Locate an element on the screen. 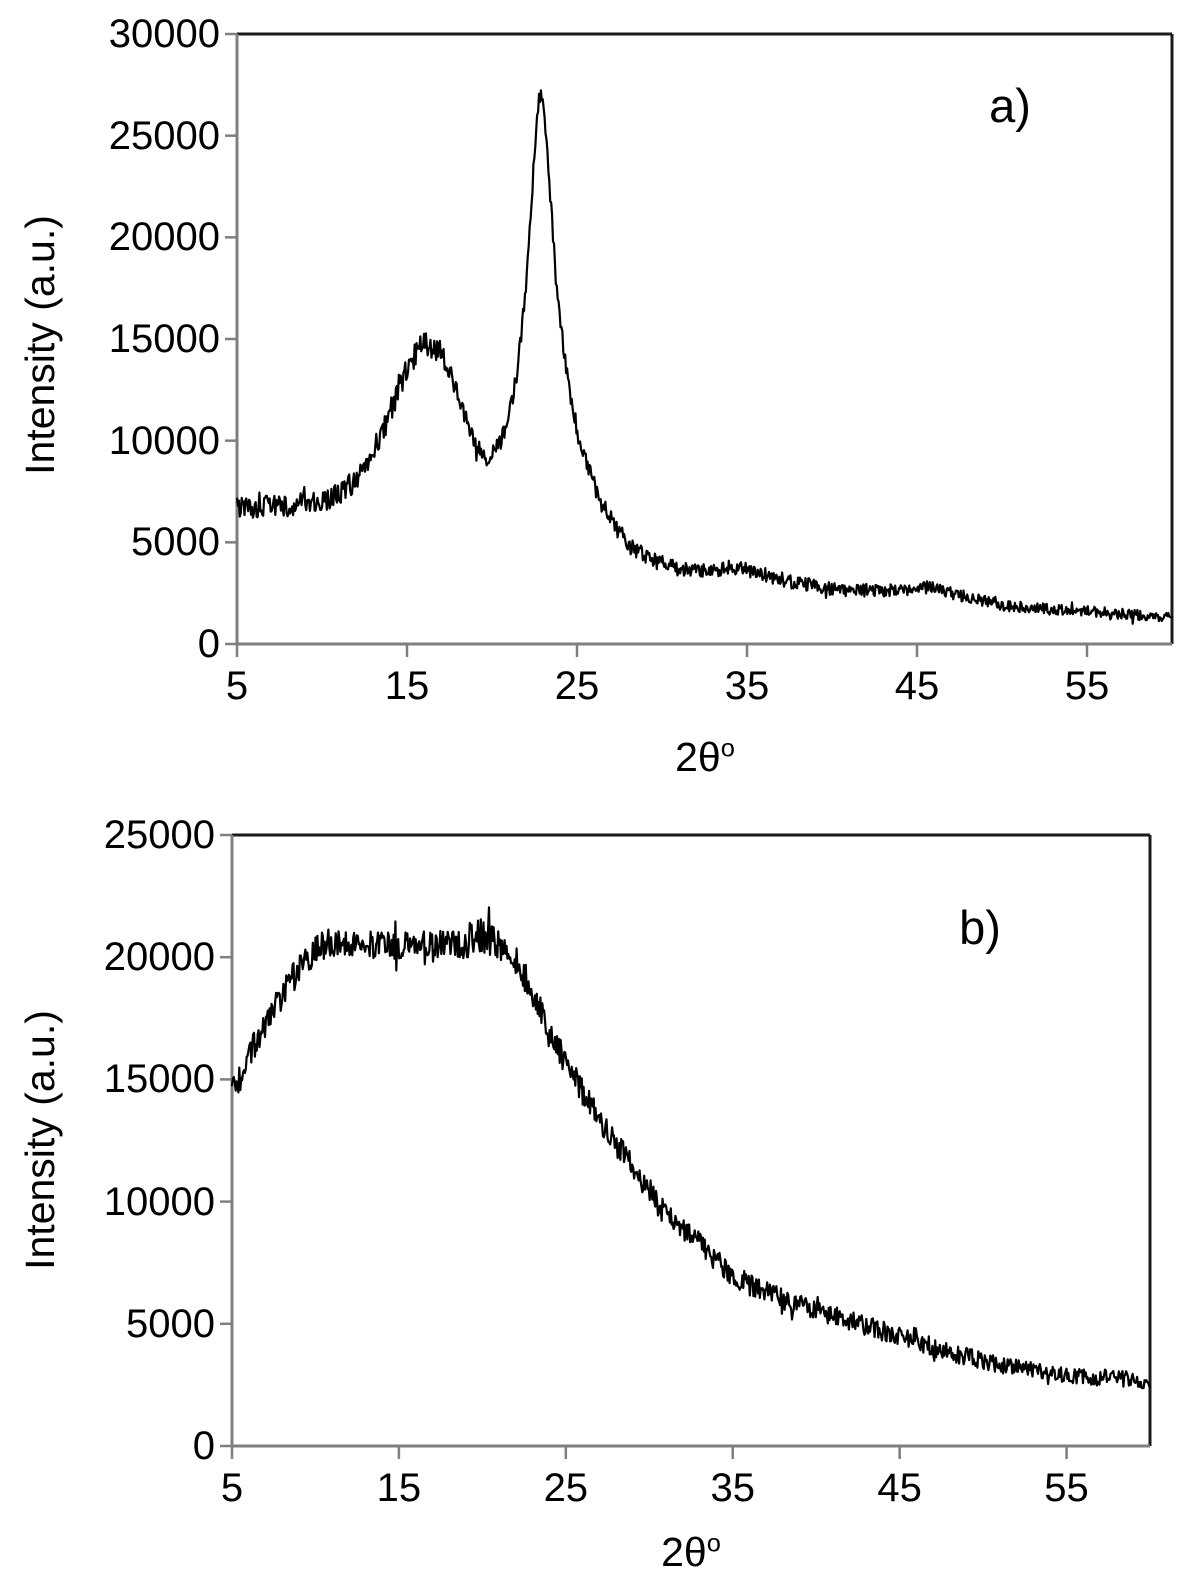 This screenshot has height=1590, width=1185. x-axis-title-a: 2θo is located at coordinates (705, 757).